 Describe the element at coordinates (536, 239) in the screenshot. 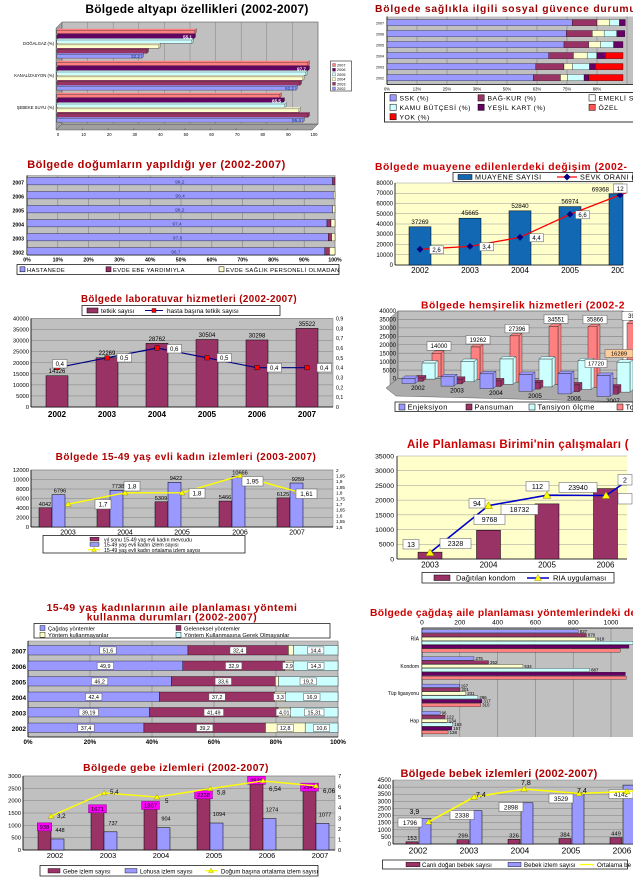

I see `svg-text: 4,4` at that location.